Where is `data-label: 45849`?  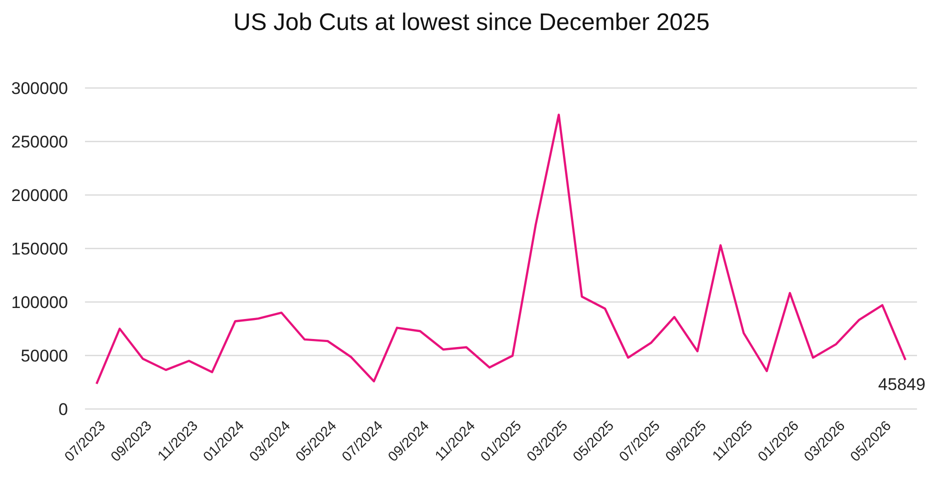 data-label: 45849 is located at coordinates (902, 384).